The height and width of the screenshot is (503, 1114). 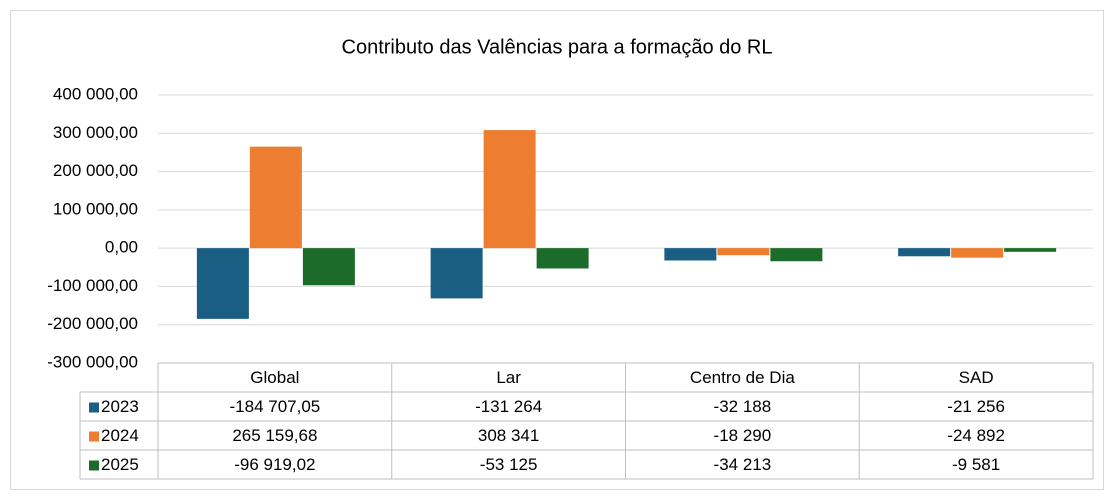 What do you see at coordinates (92, 285) in the screenshot?
I see `y-tick-label: -100 000,00` at bounding box center [92, 285].